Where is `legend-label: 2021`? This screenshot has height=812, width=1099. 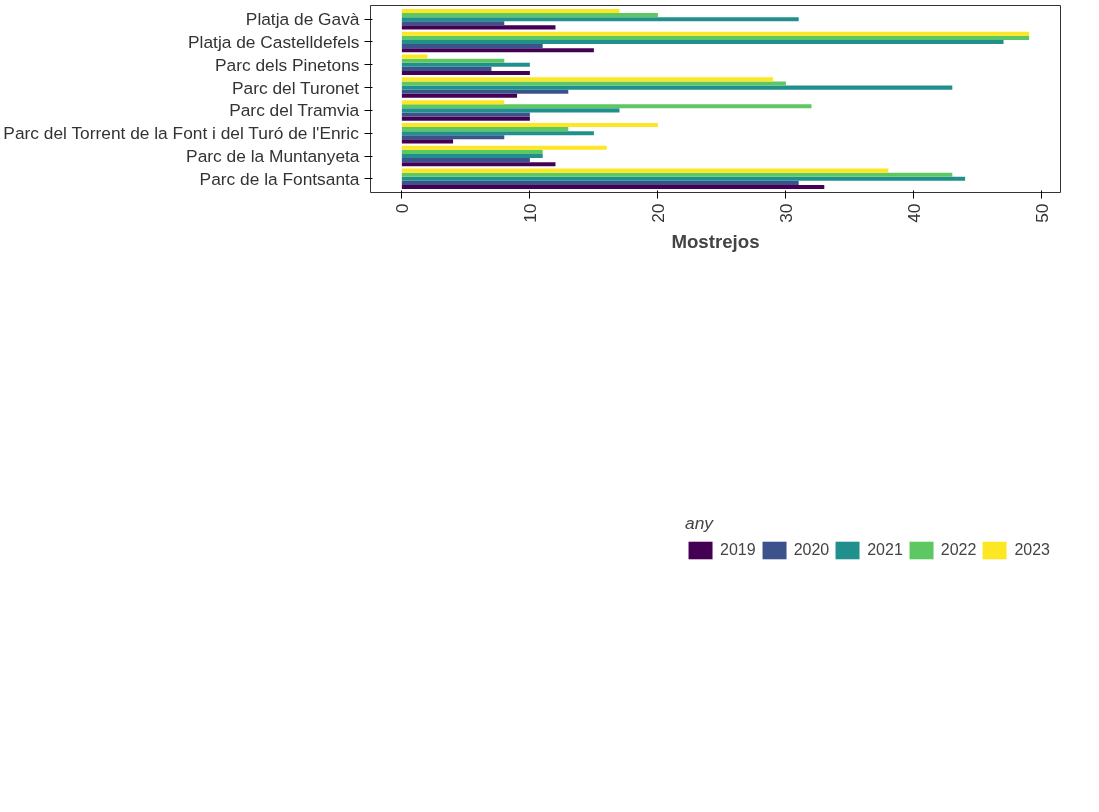 legend-label: 2021 is located at coordinates (885, 550).